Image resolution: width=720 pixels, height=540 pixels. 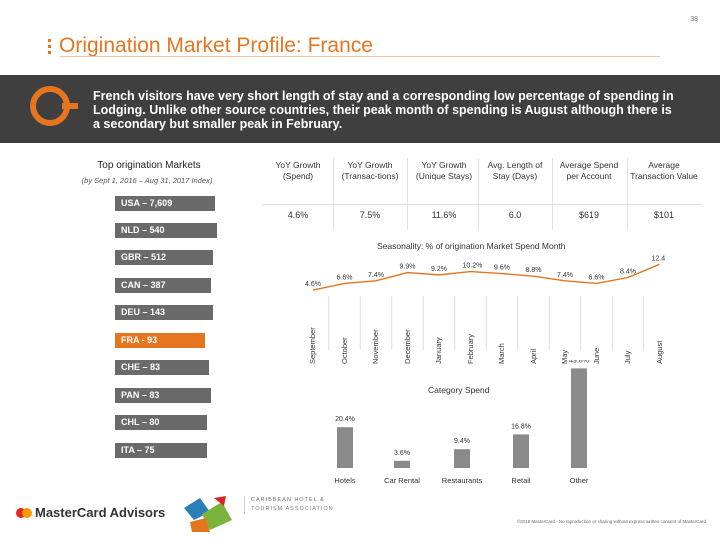 I want to click on seasonality-data-label: 9.2%, so click(x=439, y=269).